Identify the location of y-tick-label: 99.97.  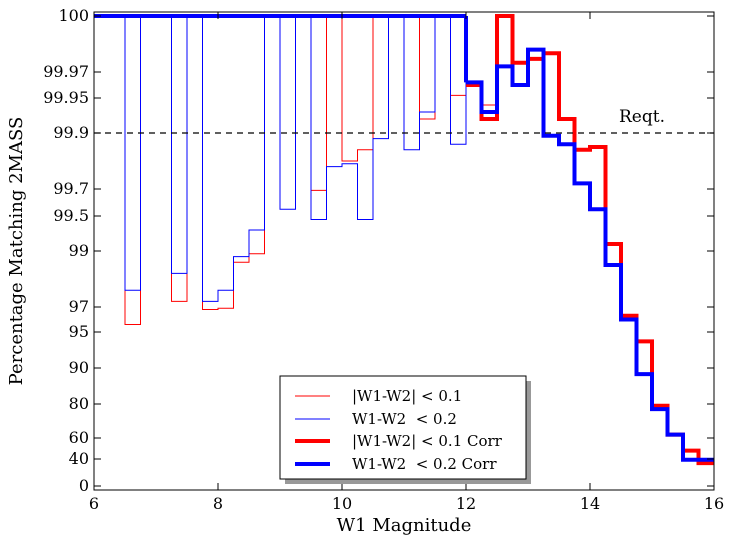
(66, 71).